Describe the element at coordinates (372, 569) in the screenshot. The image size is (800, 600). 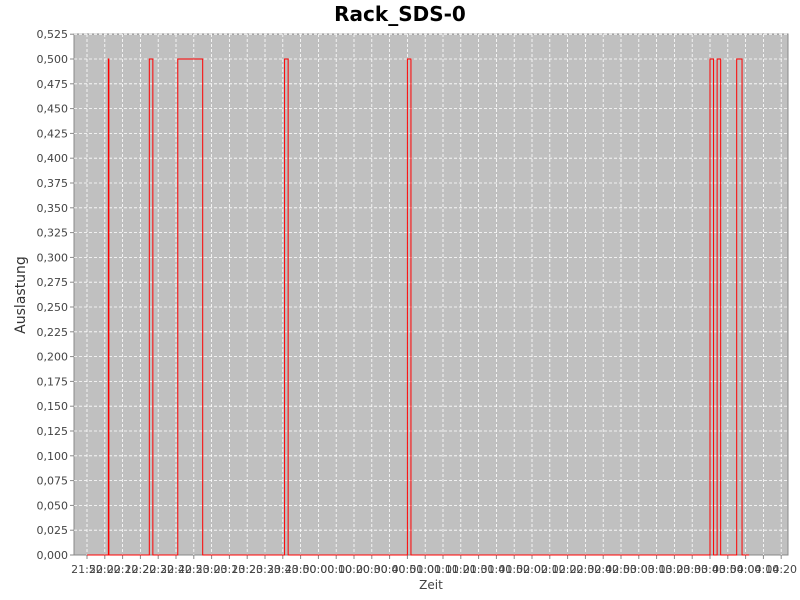
I see `x-tick-label: 00:30` at that location.